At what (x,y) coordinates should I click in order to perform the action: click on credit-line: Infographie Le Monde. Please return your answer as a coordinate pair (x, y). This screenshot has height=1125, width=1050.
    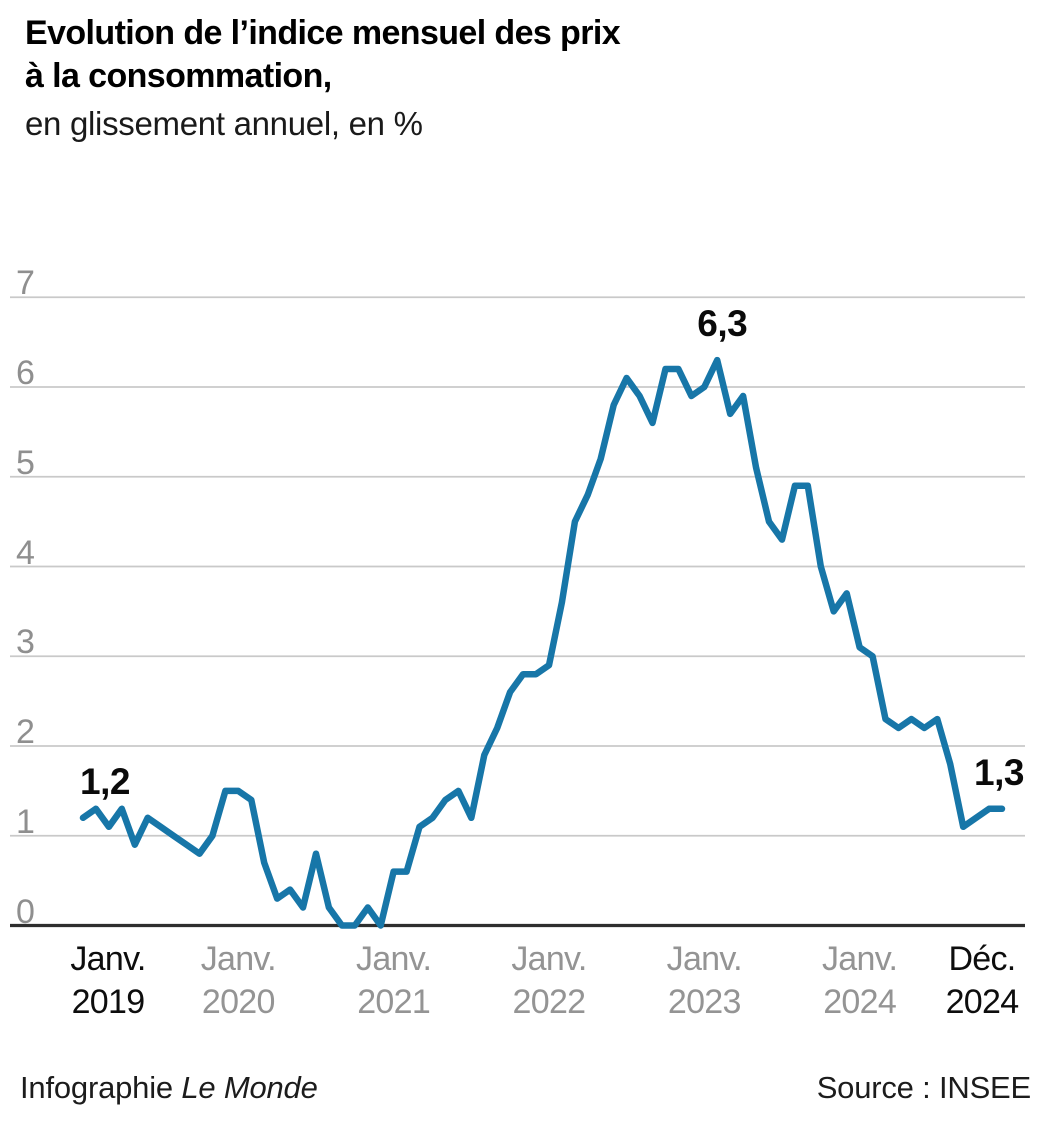
    Looking at the image, I should click on (169, 1088).